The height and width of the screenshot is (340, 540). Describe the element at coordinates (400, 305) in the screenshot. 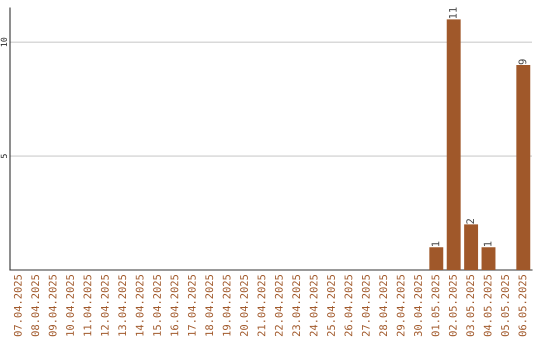

I see `x-tick-label: 29.04.2025` at that location.